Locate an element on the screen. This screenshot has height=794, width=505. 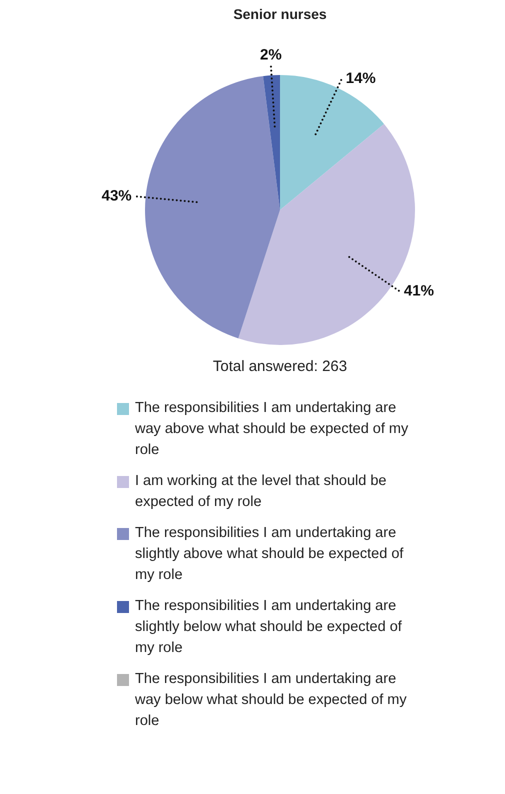
legend-label: I am working at the level that should be expected of my role is located at coordinates (261, 492).